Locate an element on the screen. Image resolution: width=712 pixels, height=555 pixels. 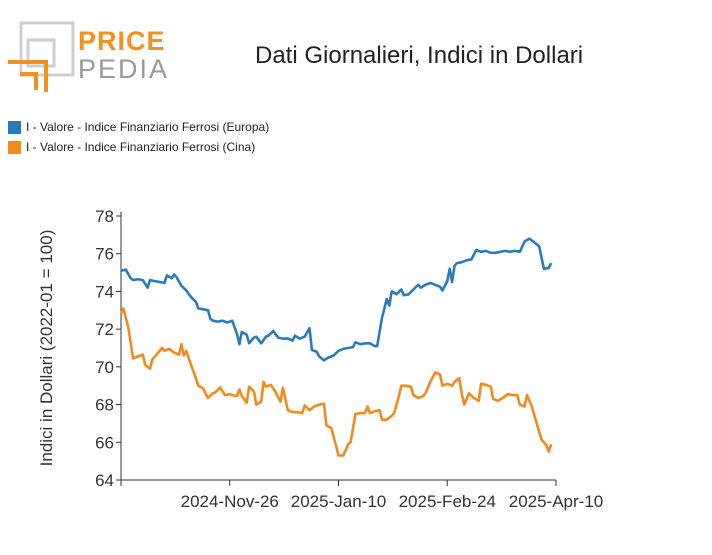
y-tick-label: 72 is located at coordinates (104, 329).